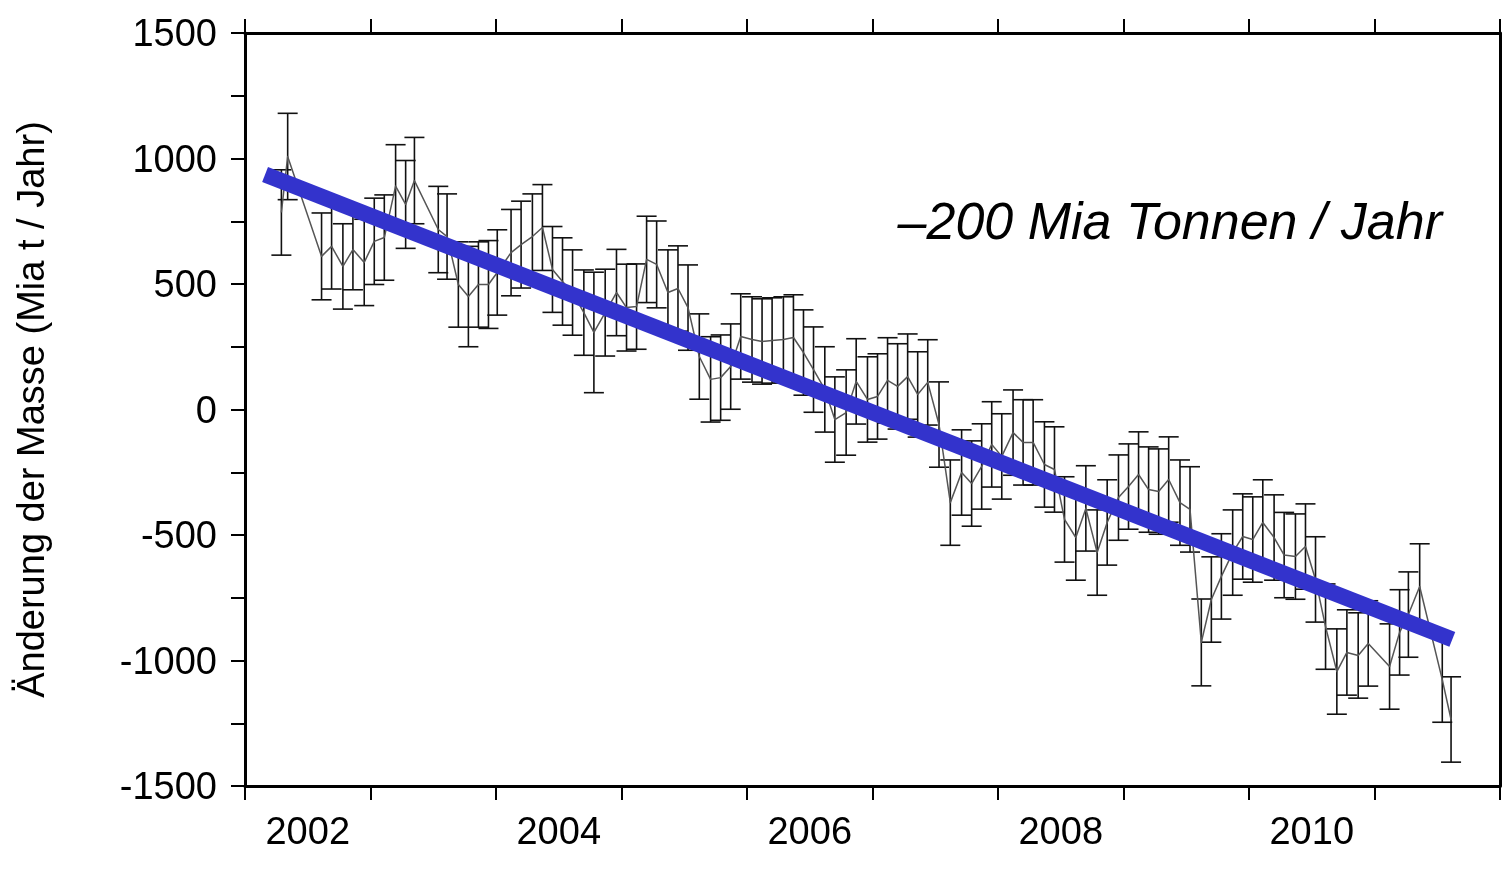  Describe the element at coordinates (168, 660) in the screenshot. I see `y-tick-label: -1000` at that location.